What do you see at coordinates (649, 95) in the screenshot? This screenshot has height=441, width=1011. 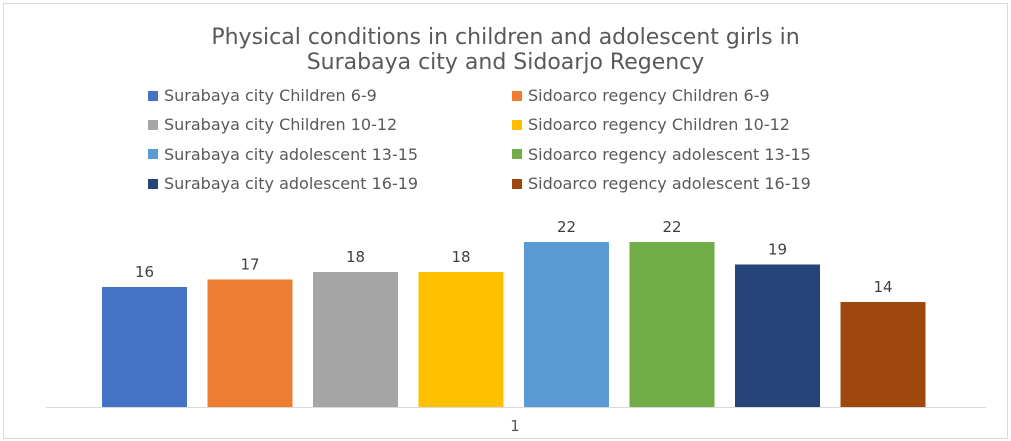 I see `legend-label: Sidoarco regency Children 6-9` at bounding box center [649, 95].